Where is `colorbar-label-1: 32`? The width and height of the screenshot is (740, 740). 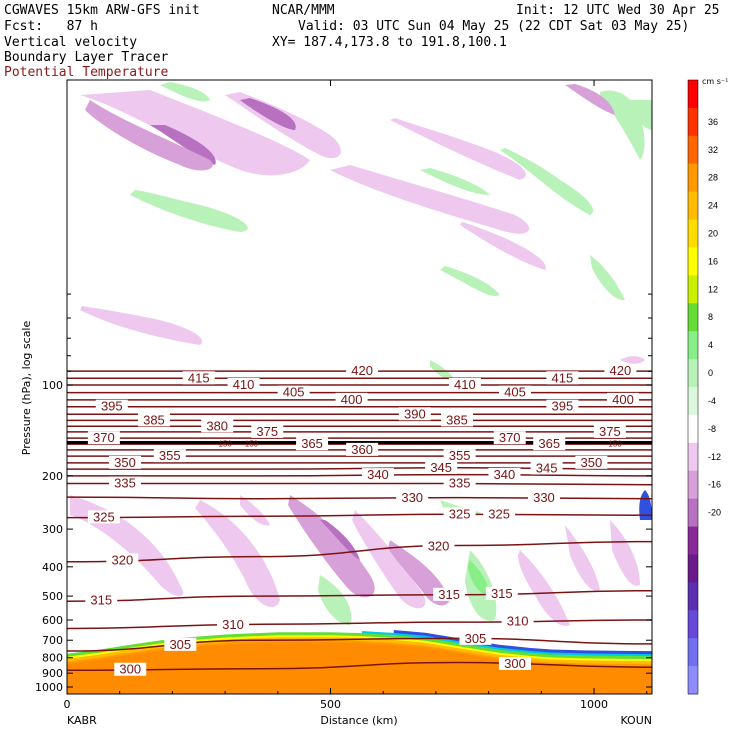 colorbar-label-1: 32 is located at coordinates (713, 150).